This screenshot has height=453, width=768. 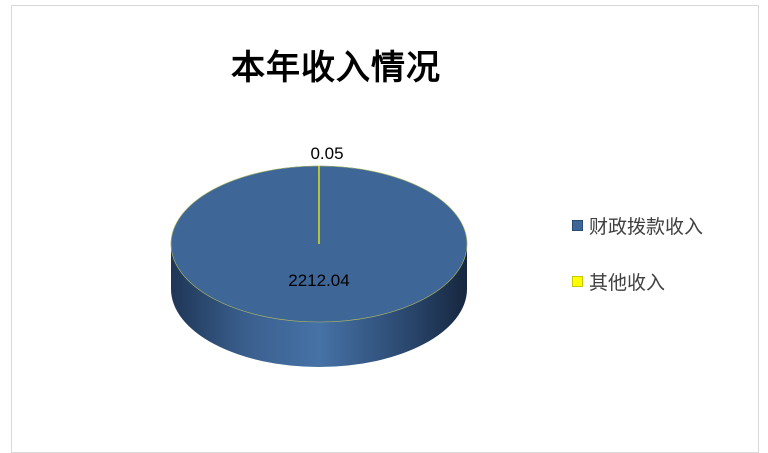 What do you see at coordinates (326, 153) in the screenshot?
I see `data-label-other: 0.05` at bounding box center [326, 153].